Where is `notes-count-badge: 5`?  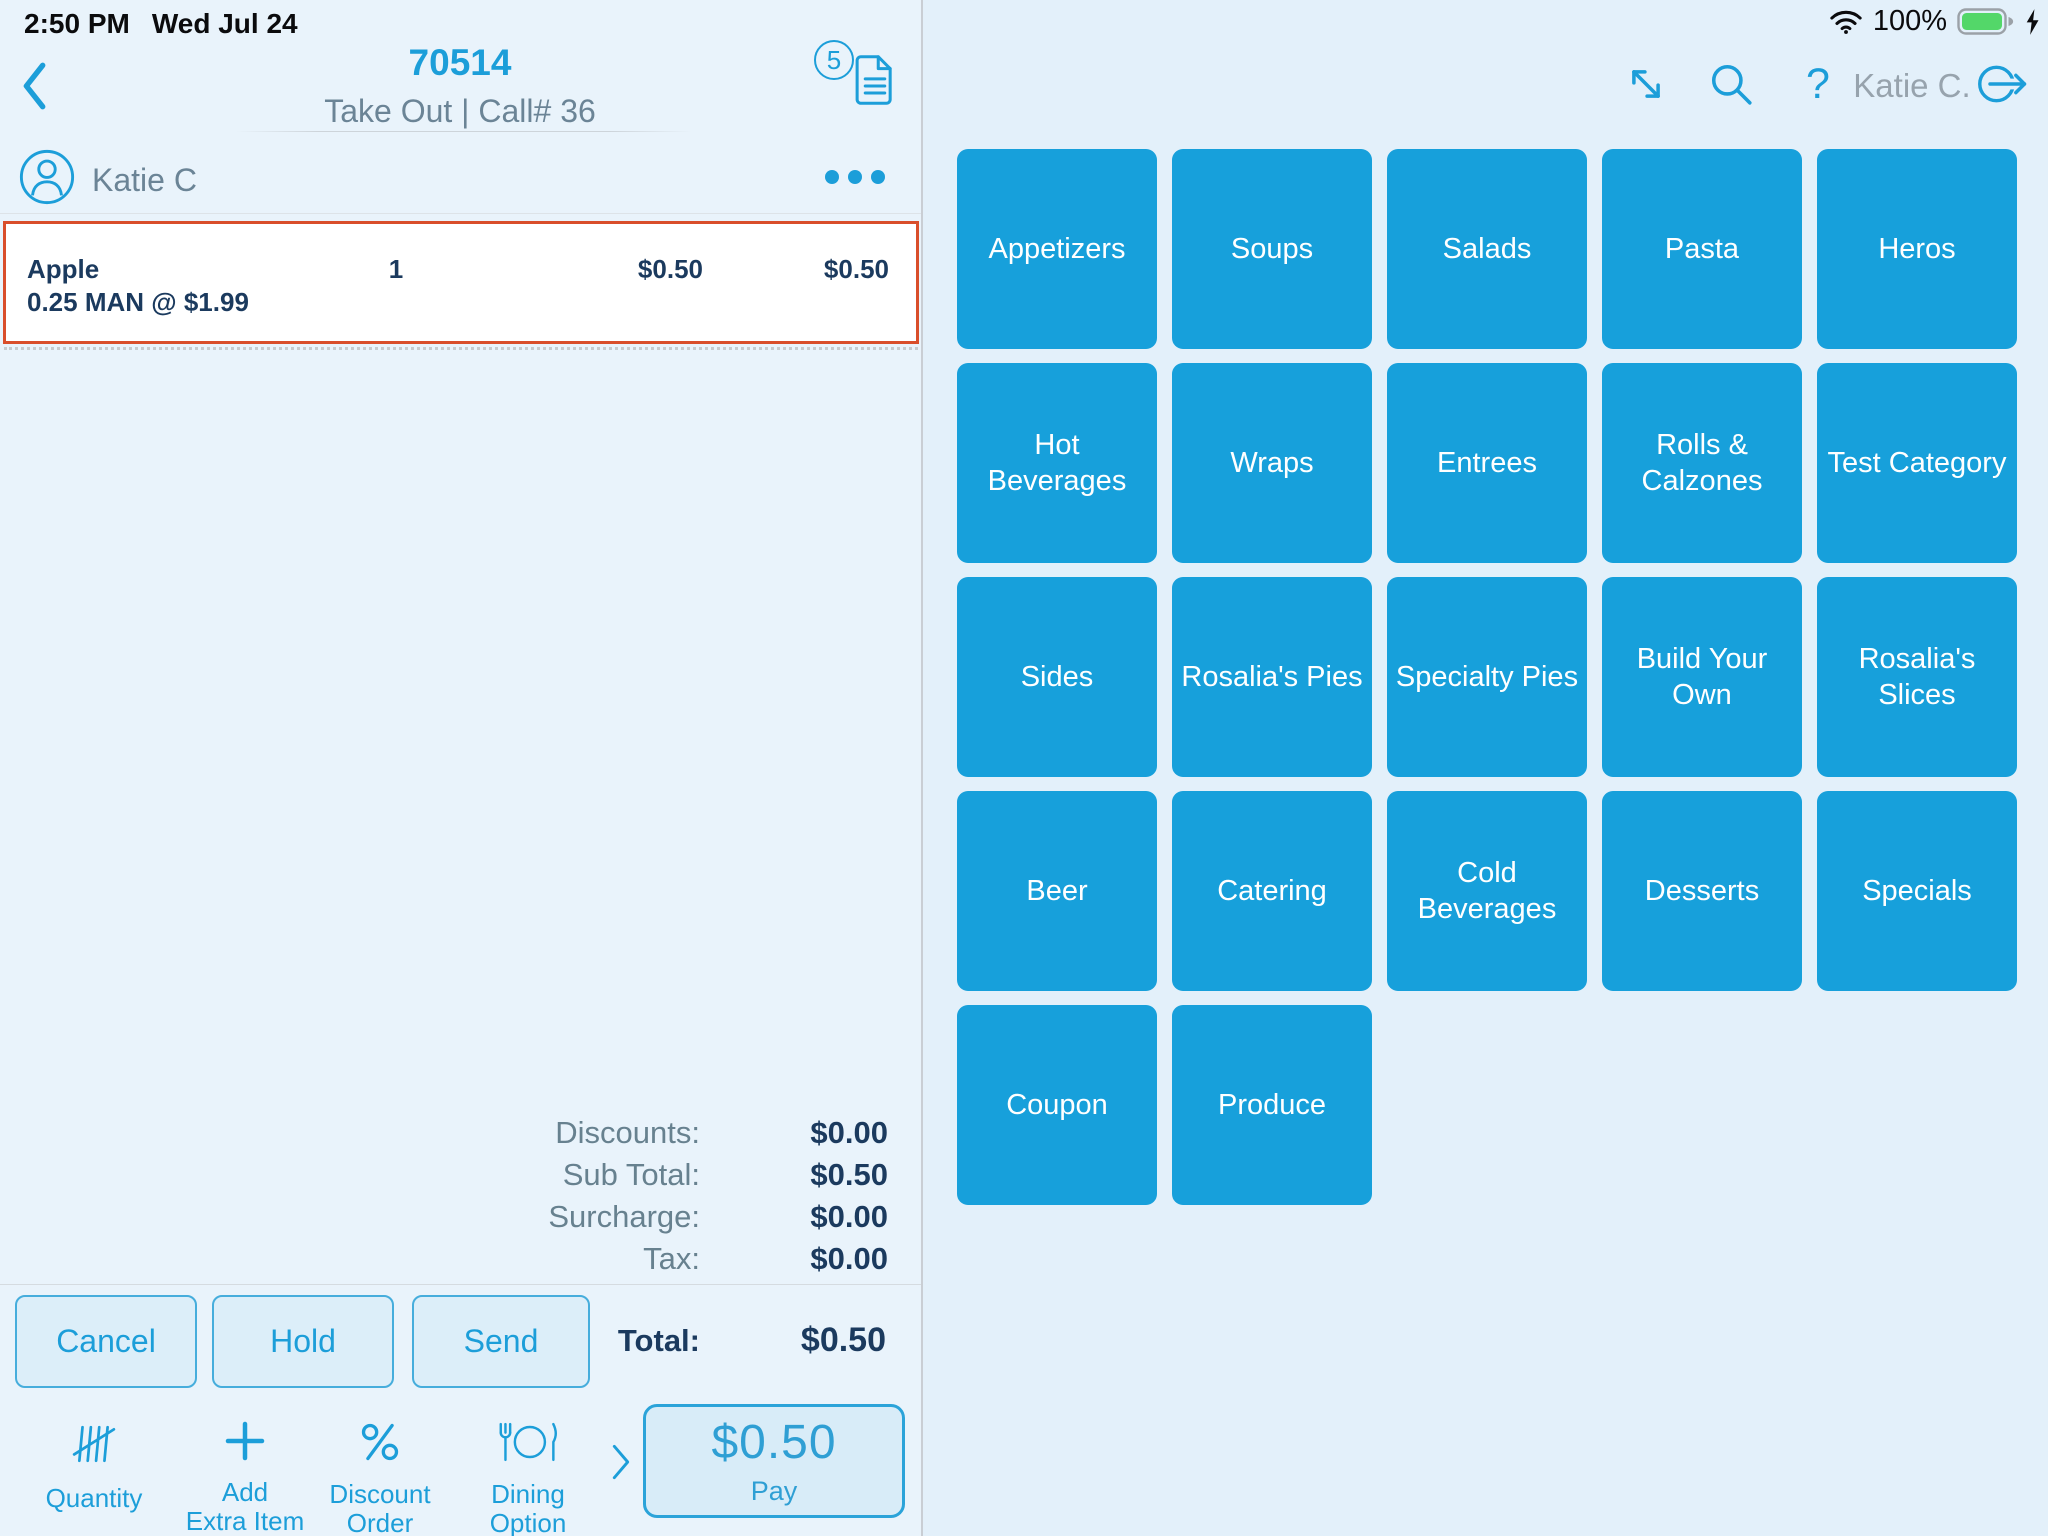 notes-count-badge: 5 is located at coordinates (834, 60).